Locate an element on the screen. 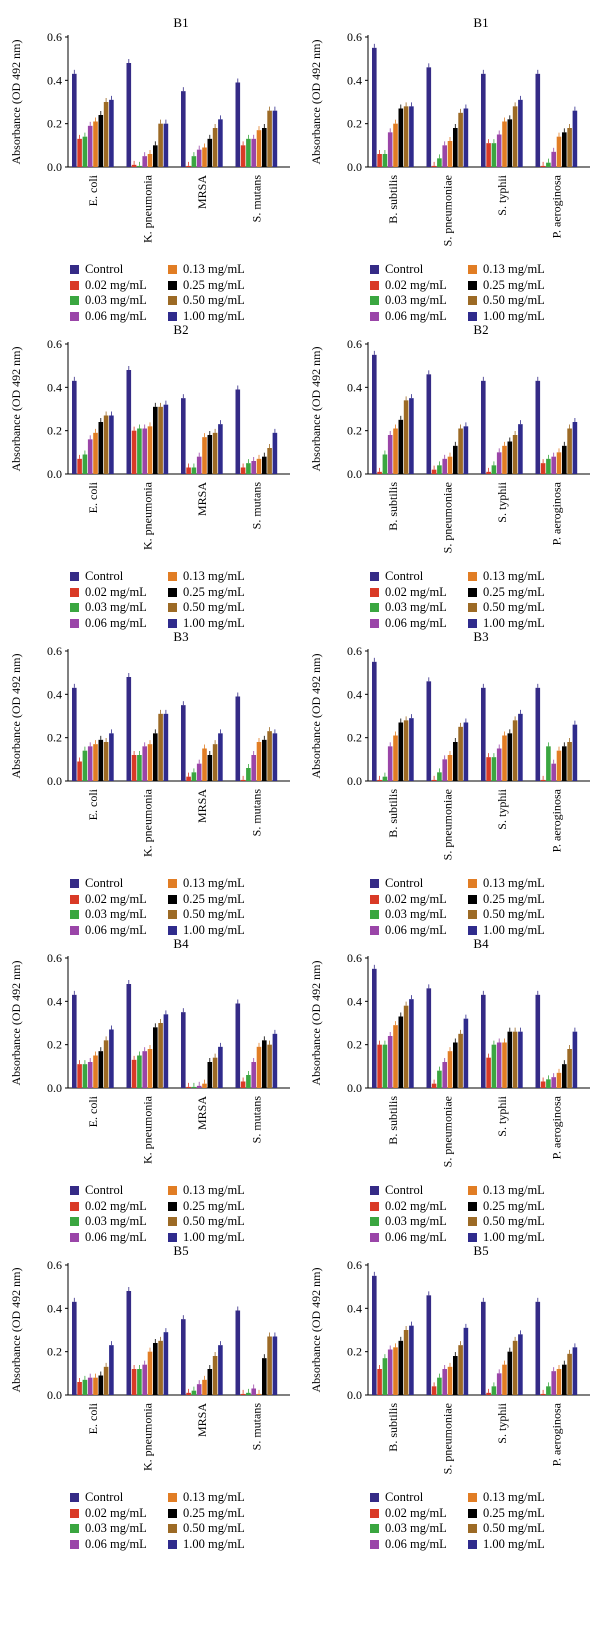 This screenshot has height=1643, width=600. legend-item: 0.06 mg/mL is located at coordinates (108, 623).